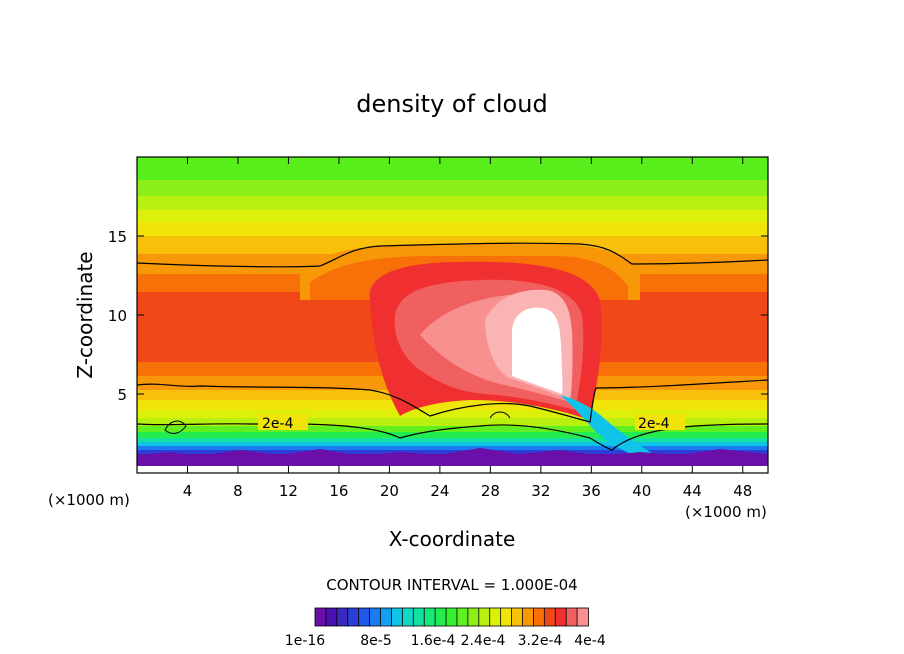 The width and height of the screenshot is (904, 654). What do you see at coordinates (540, 491) in the screenshot?
I see `x-tick-label: 32` at bounding box center [540, 491].